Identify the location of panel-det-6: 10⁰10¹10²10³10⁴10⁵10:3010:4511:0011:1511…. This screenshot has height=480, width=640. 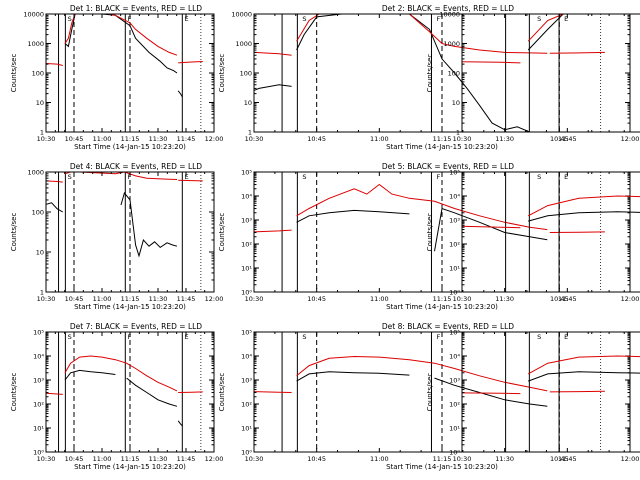
(533, 236).